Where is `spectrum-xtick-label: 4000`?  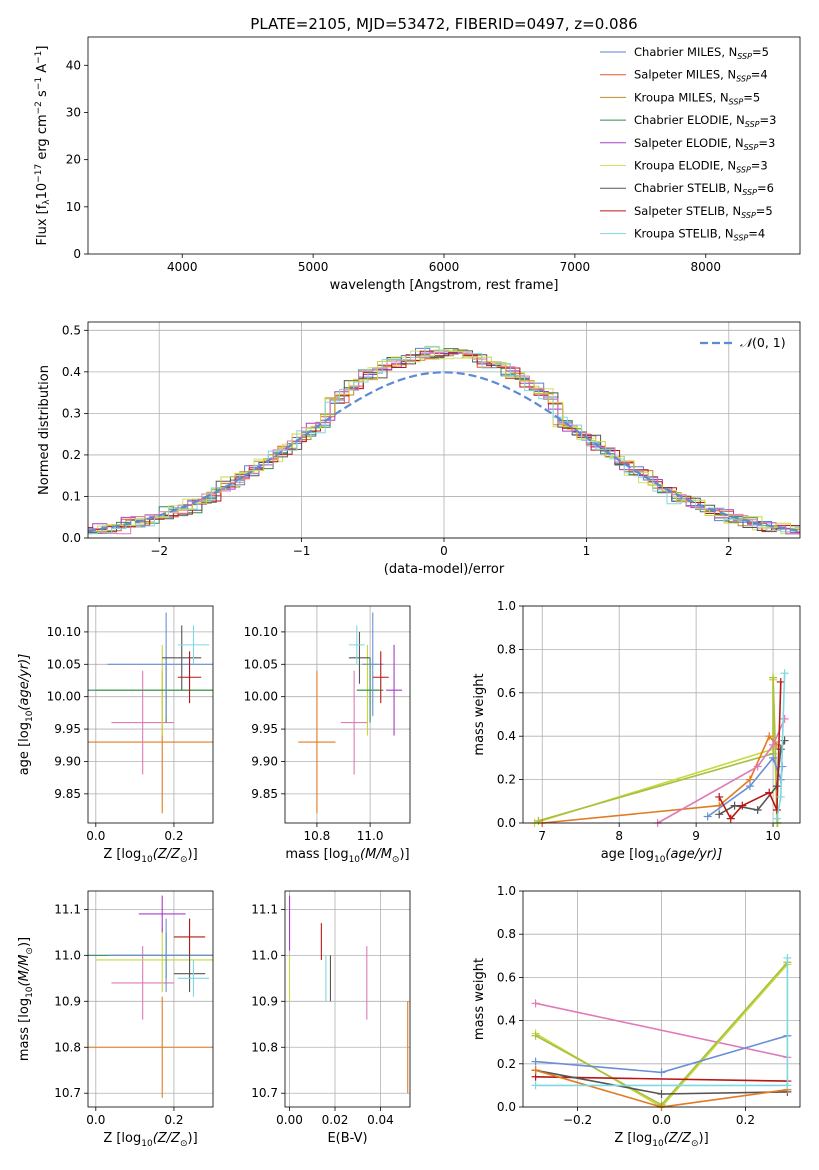 spectrum-xtick-label: 4000 is located at coordinates (182, 267).